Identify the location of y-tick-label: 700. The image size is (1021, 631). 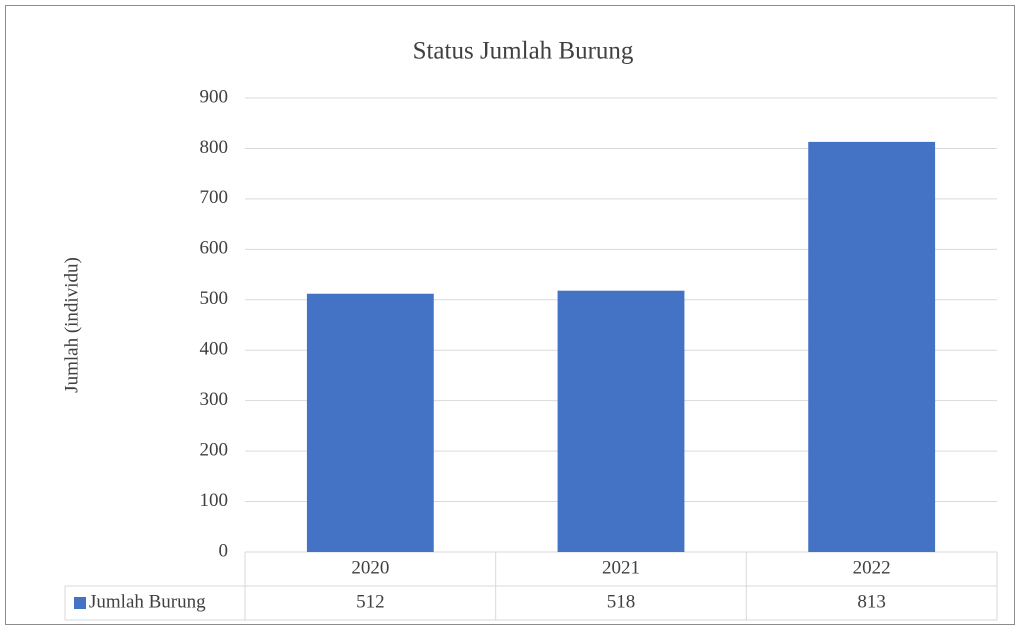
(214, 197).